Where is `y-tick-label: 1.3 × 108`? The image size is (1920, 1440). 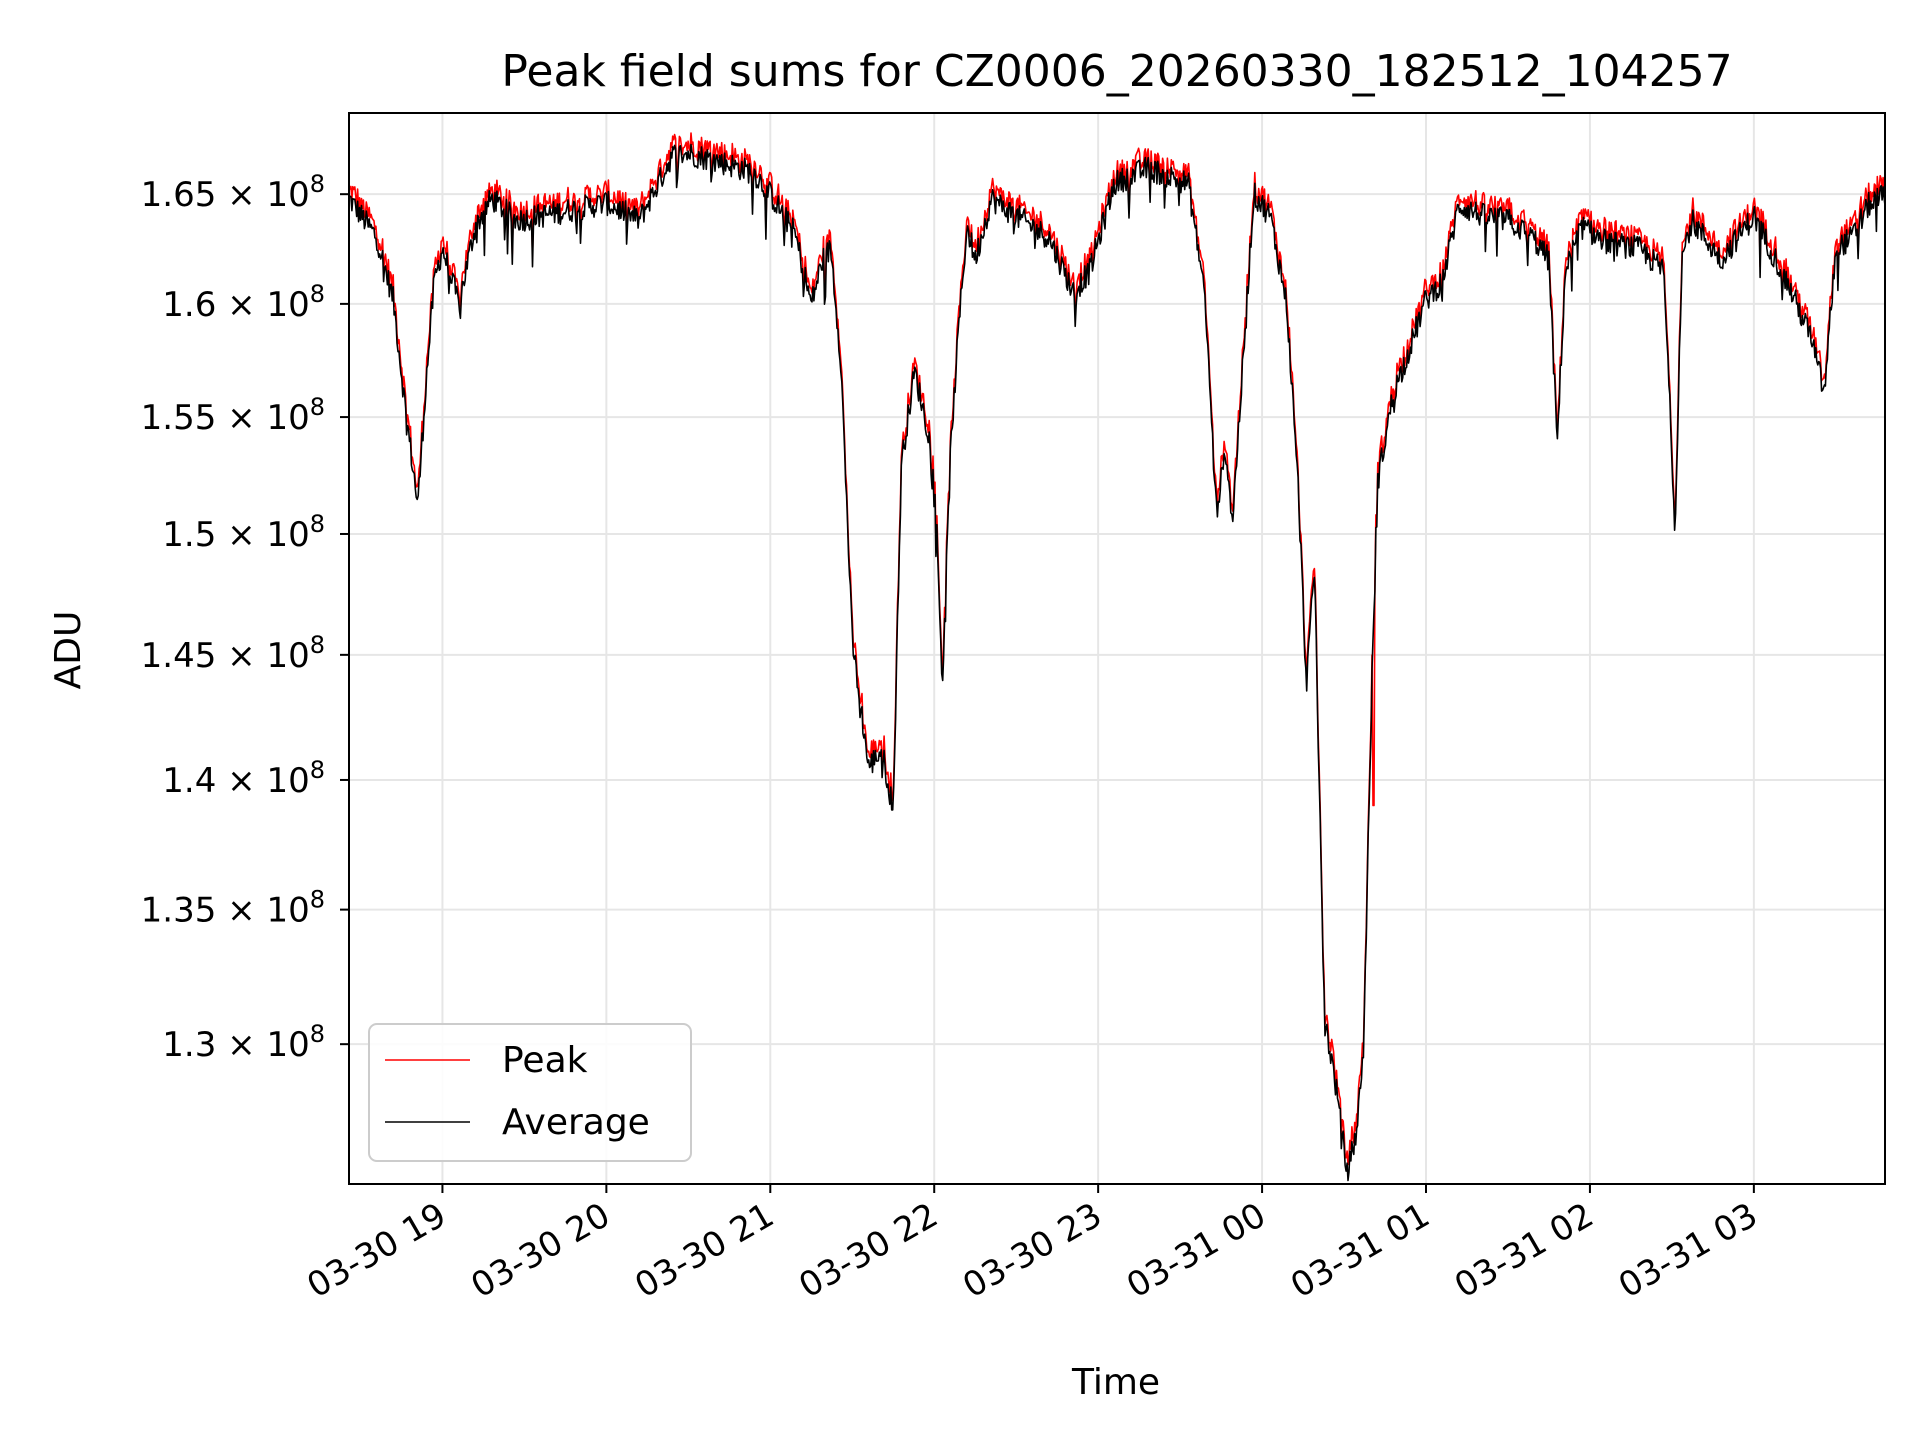 y-tick-label: 1.3 × 108 is located at coordinates (243, 1042).